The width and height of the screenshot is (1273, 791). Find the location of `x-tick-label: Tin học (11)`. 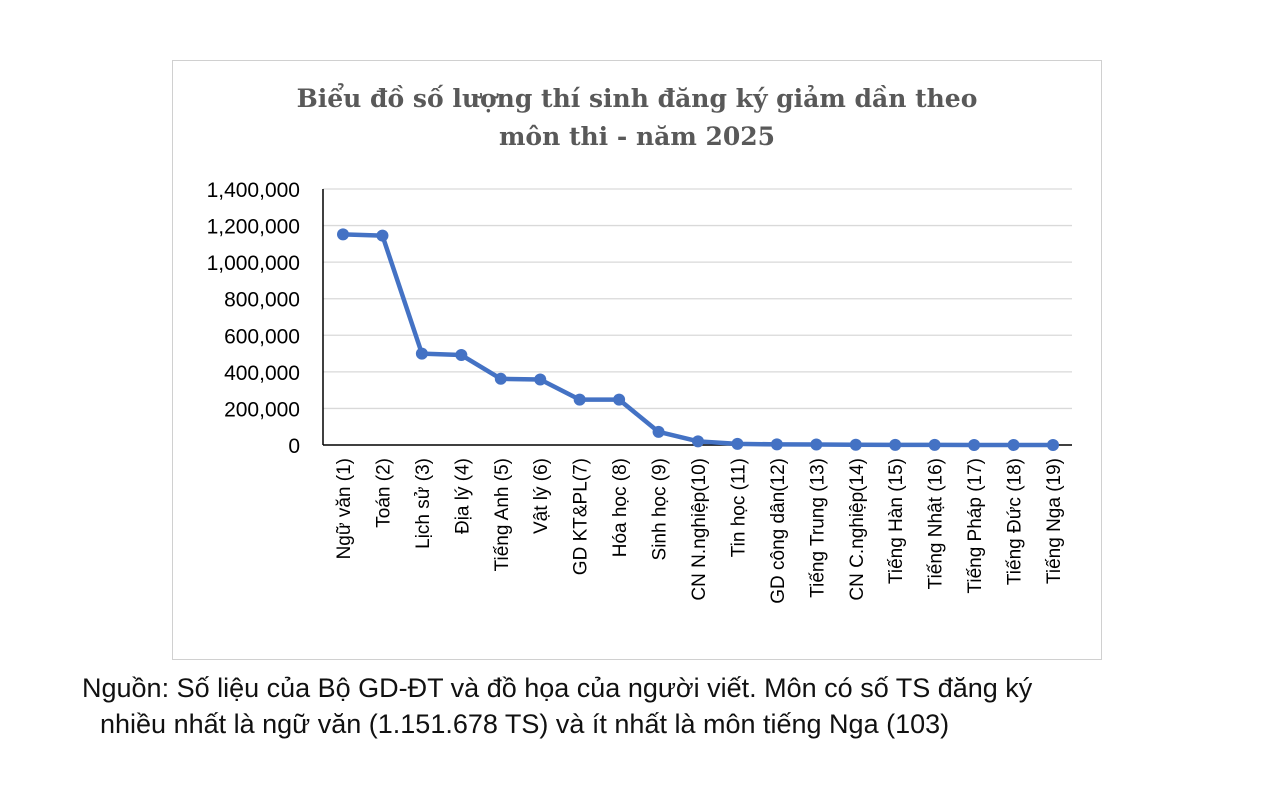

x-tick-label: Tin học (11) is located at coordinates (738, 507).